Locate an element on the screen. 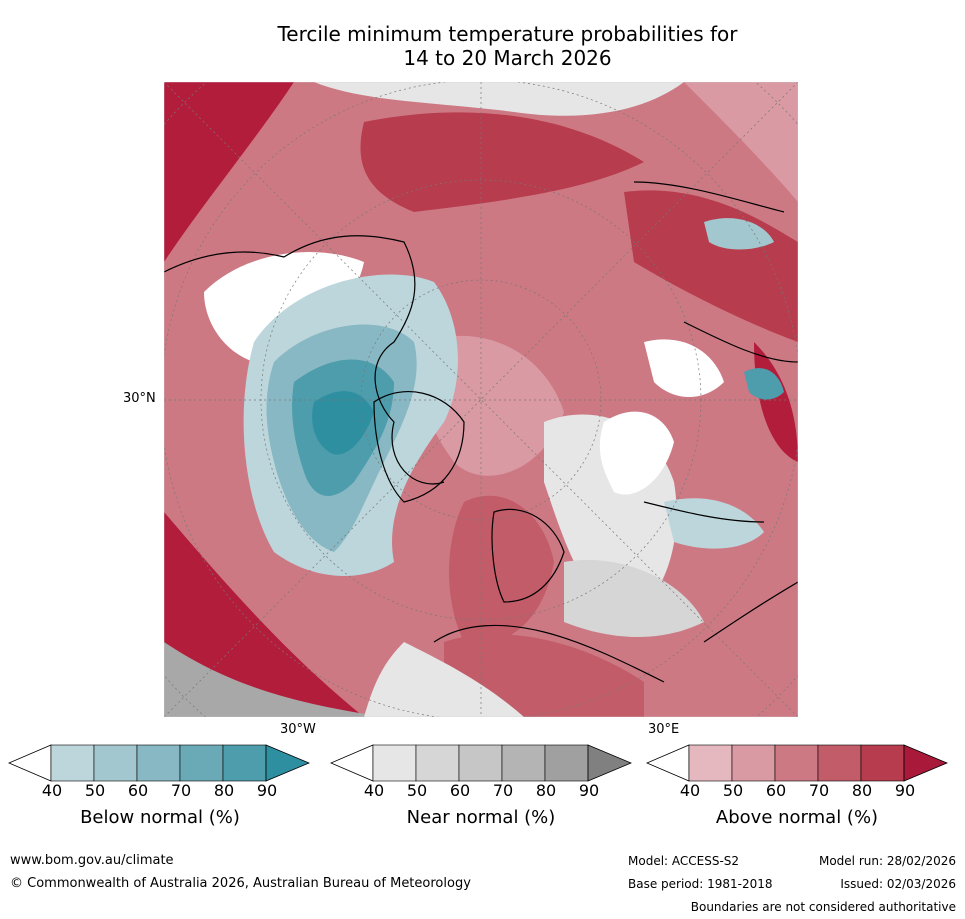 This screenshot has height=919, width=965. lon-label-30w: 30°W is located at coordinates (298, 729).